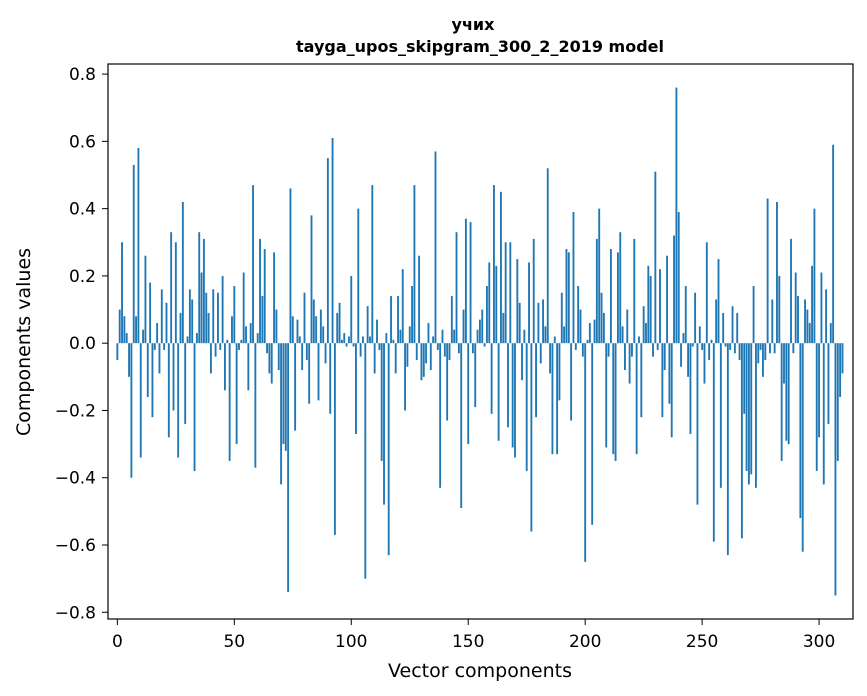 Image resolution: width=867 pixels, height=696 pixels. Describe the element at coordinates (82, 75) in the screenshot. I see `y-tick-label: 0.8` at that location.